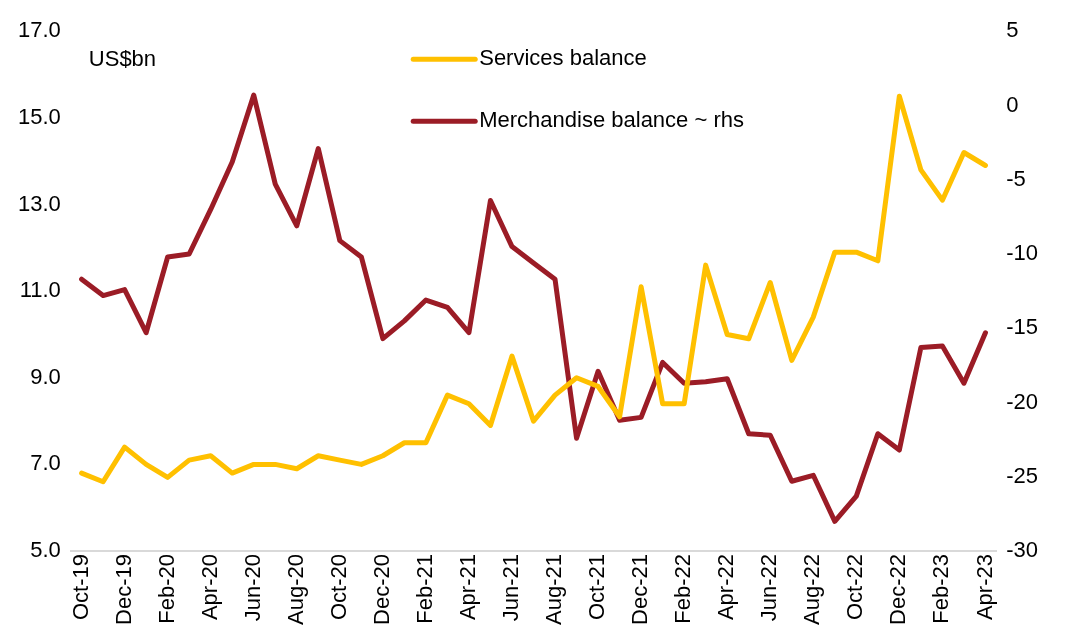 The image size is (1066, 639). Describe the element at coordinates (511, 588) in the screenshot. I see `x-tick-label: Jun-21` at that location.